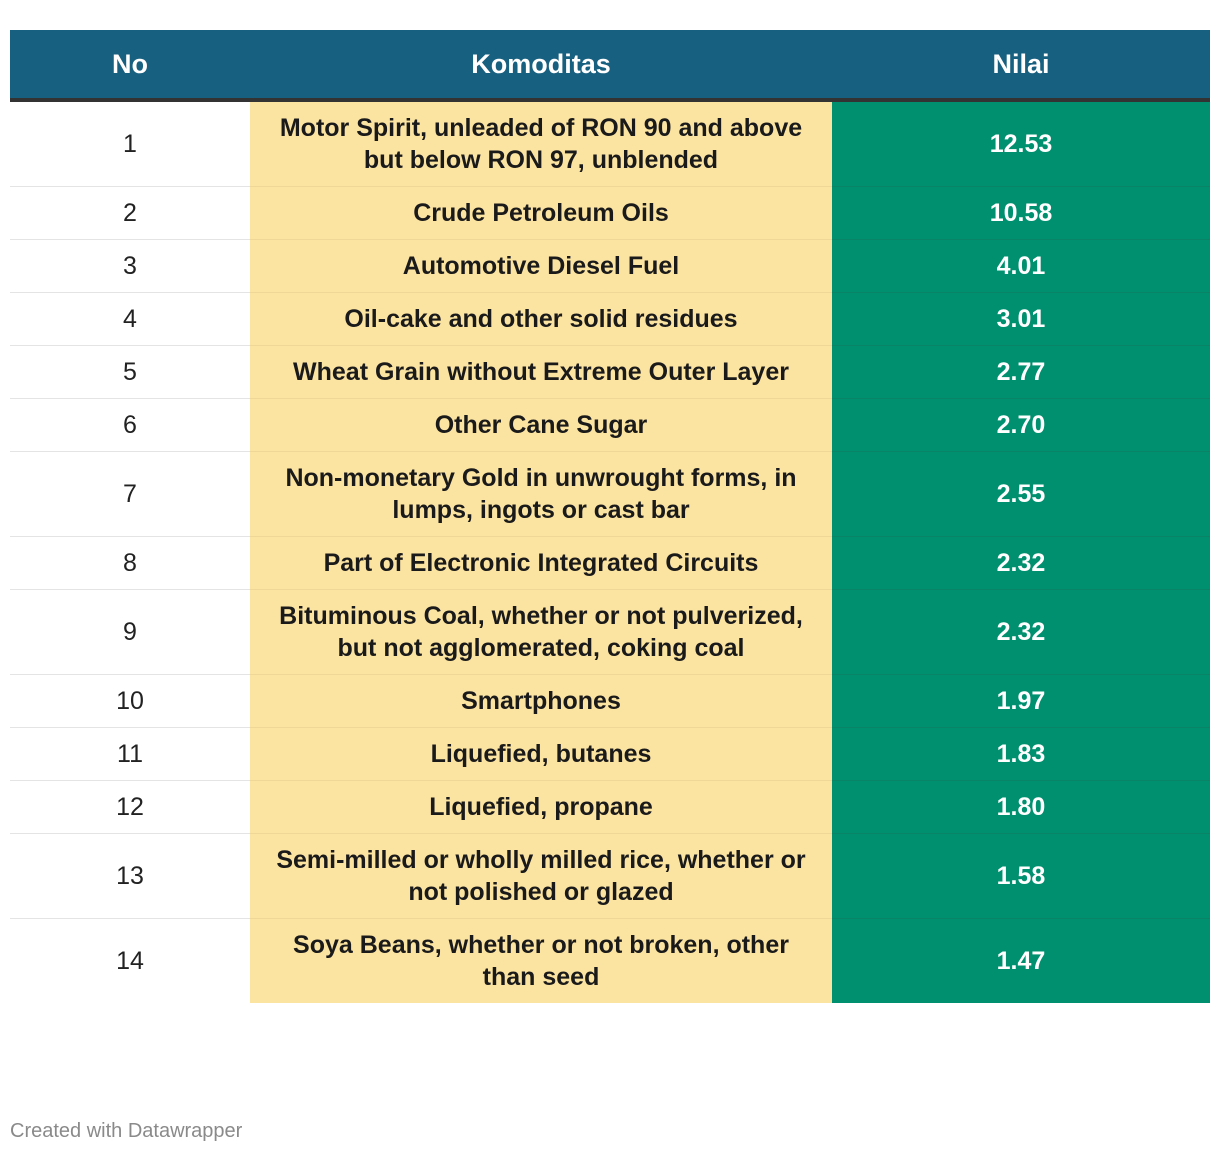 This screenshot has height=1156, width=1220. Describe the element at coordinates (541, 807) in the screenshot. I see `cell-komoditas: Liquefied, propane` at that location.